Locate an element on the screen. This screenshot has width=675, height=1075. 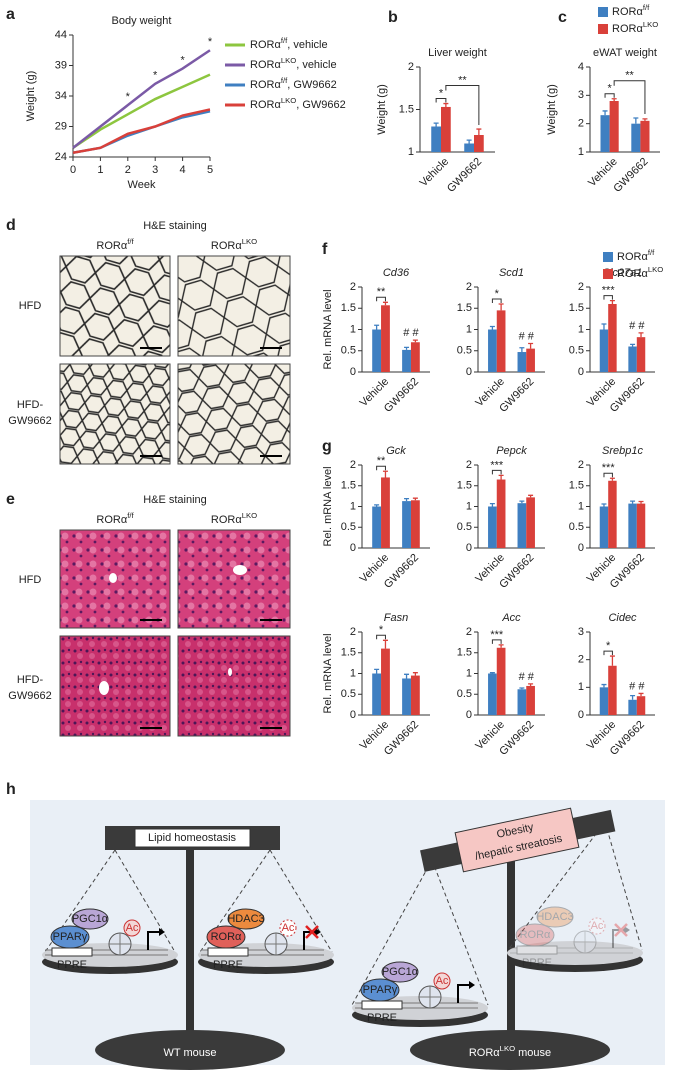
gene-complex: PPRE RORα HDAC3 Ac is located at coordinates (571, 937).